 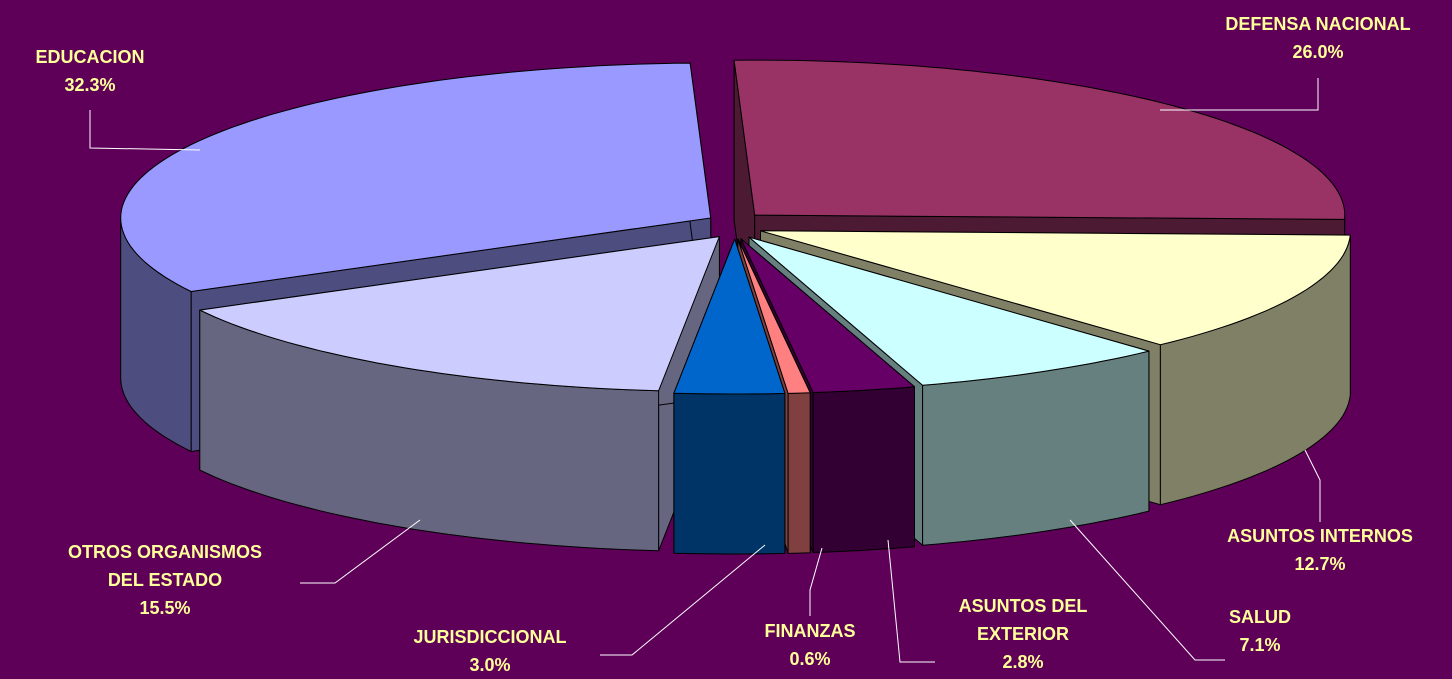 I want to click on slice-label: OTROS ORGANISMOS DEL ESTADO, so click(x=165, y=566).